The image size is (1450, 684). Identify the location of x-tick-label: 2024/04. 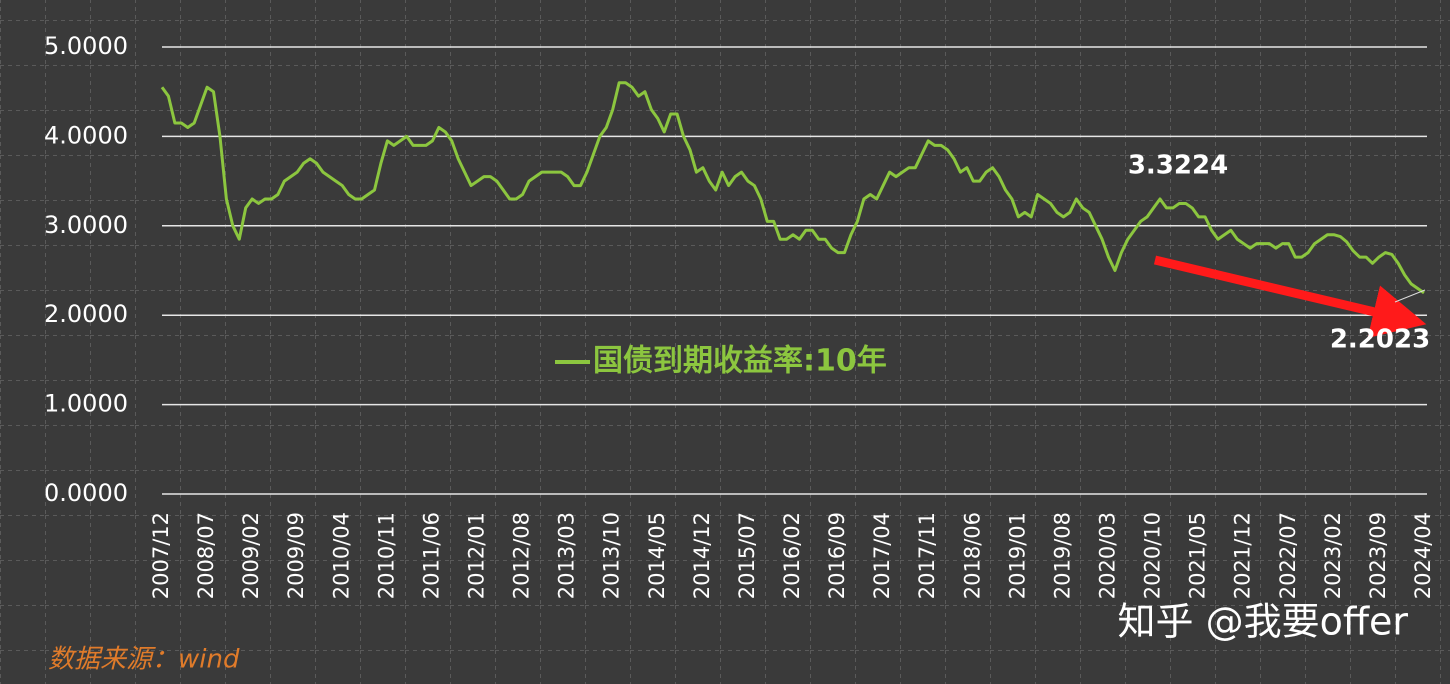
(1423, 555).